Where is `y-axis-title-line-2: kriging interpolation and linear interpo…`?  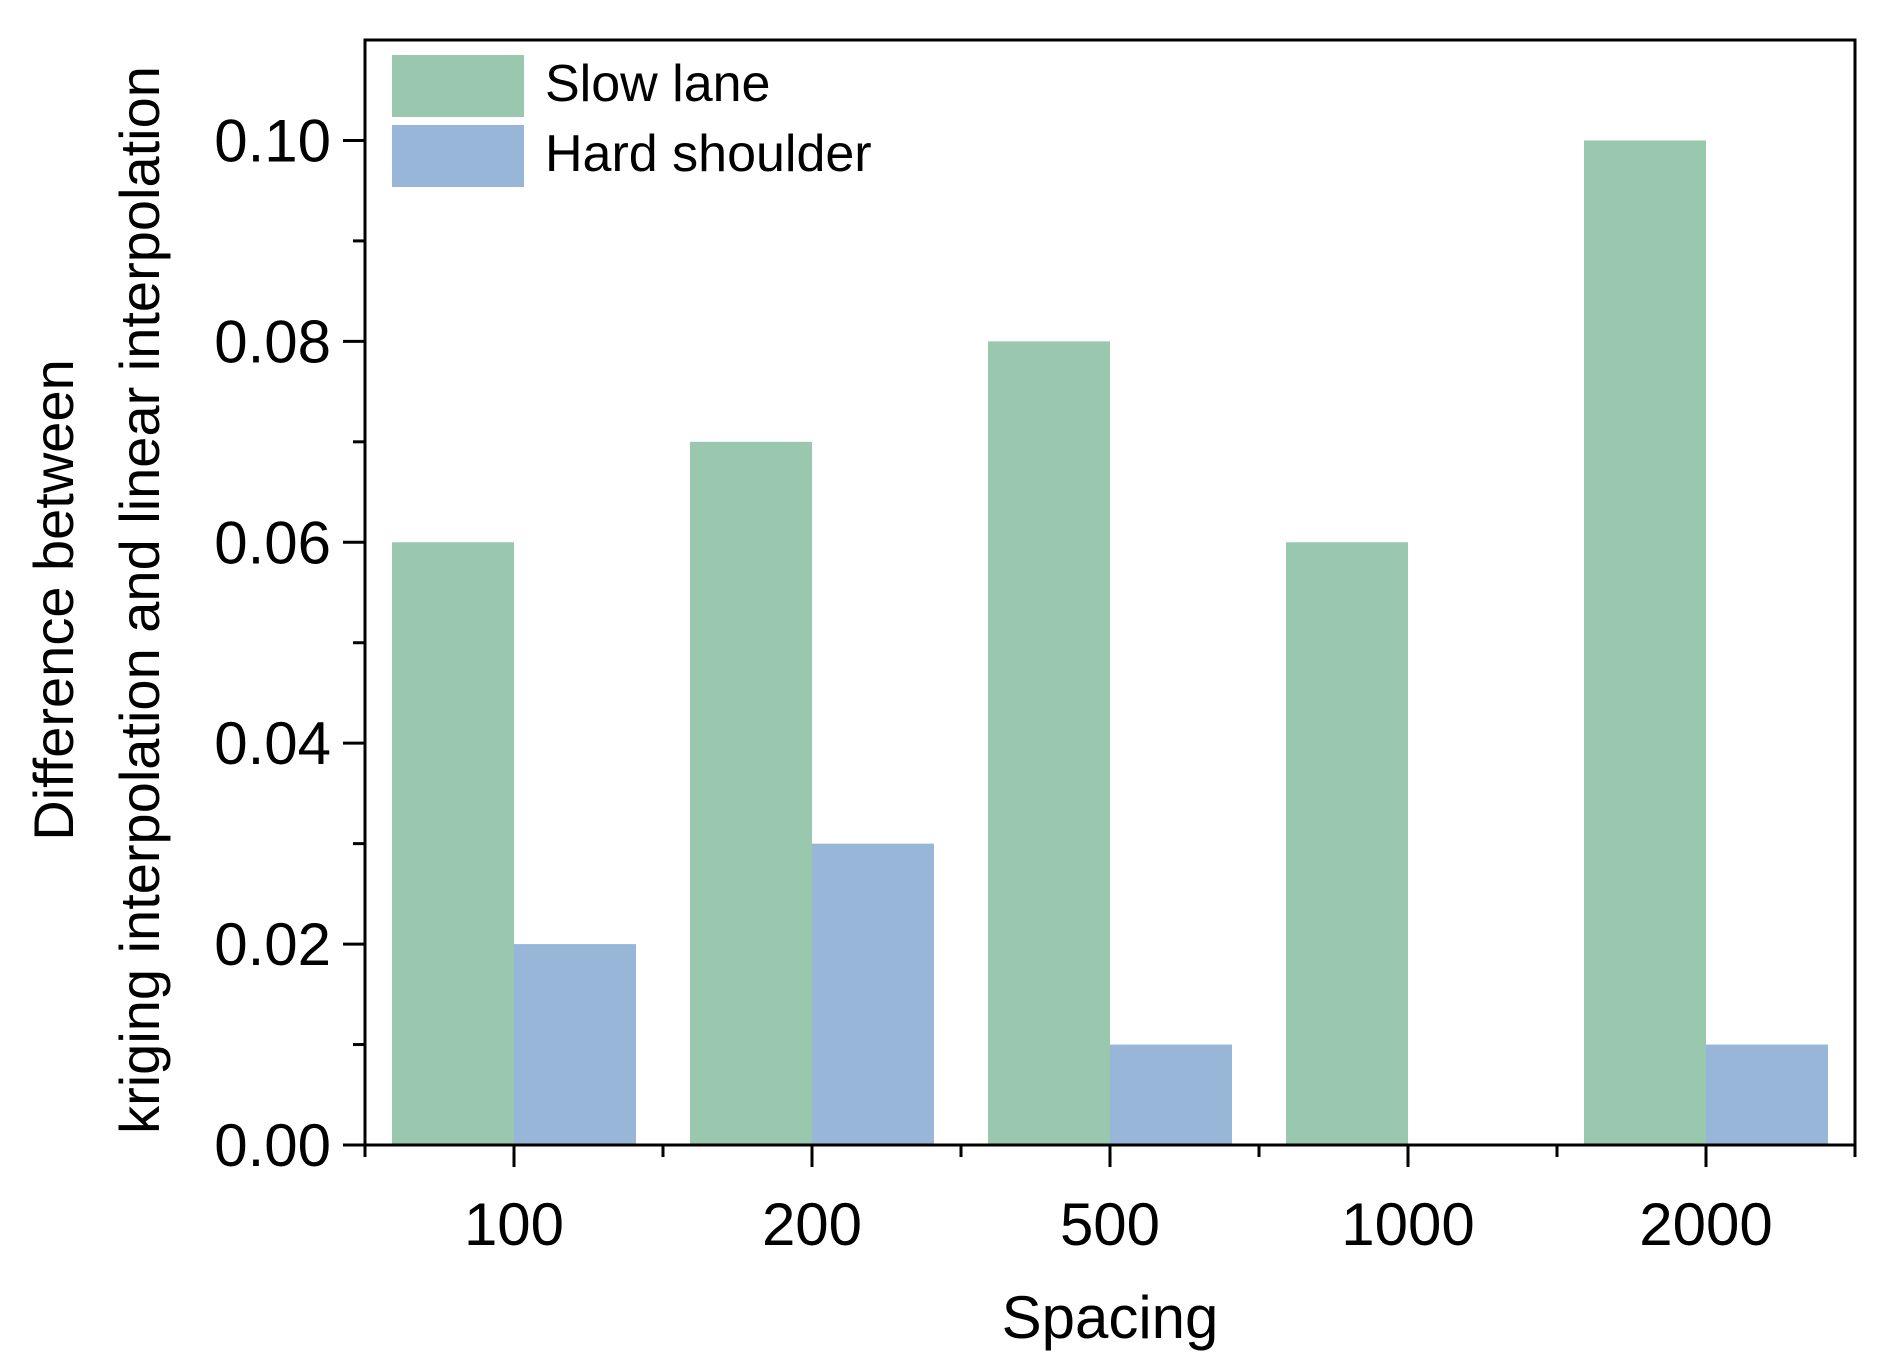
y-axis-title-line-2: kriging interpolation and linear interpo… is located at coordinates (139, 600).